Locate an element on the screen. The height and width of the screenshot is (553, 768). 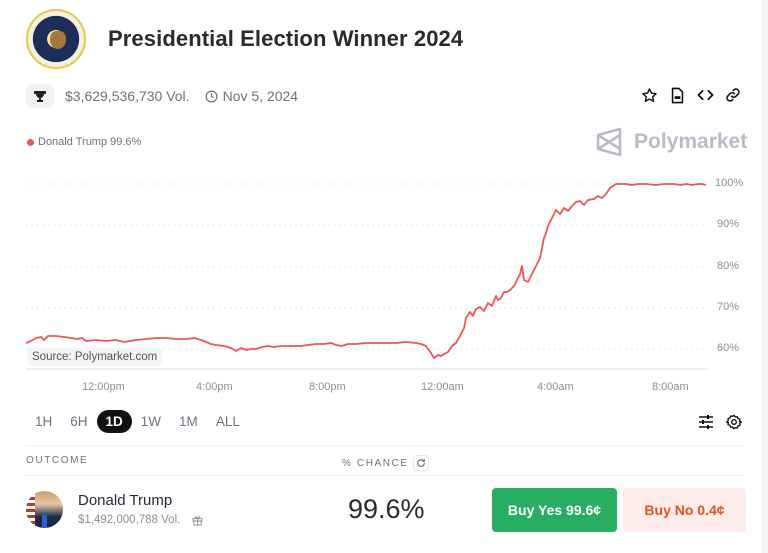
chart-tools is located at coordinates (720, 424).